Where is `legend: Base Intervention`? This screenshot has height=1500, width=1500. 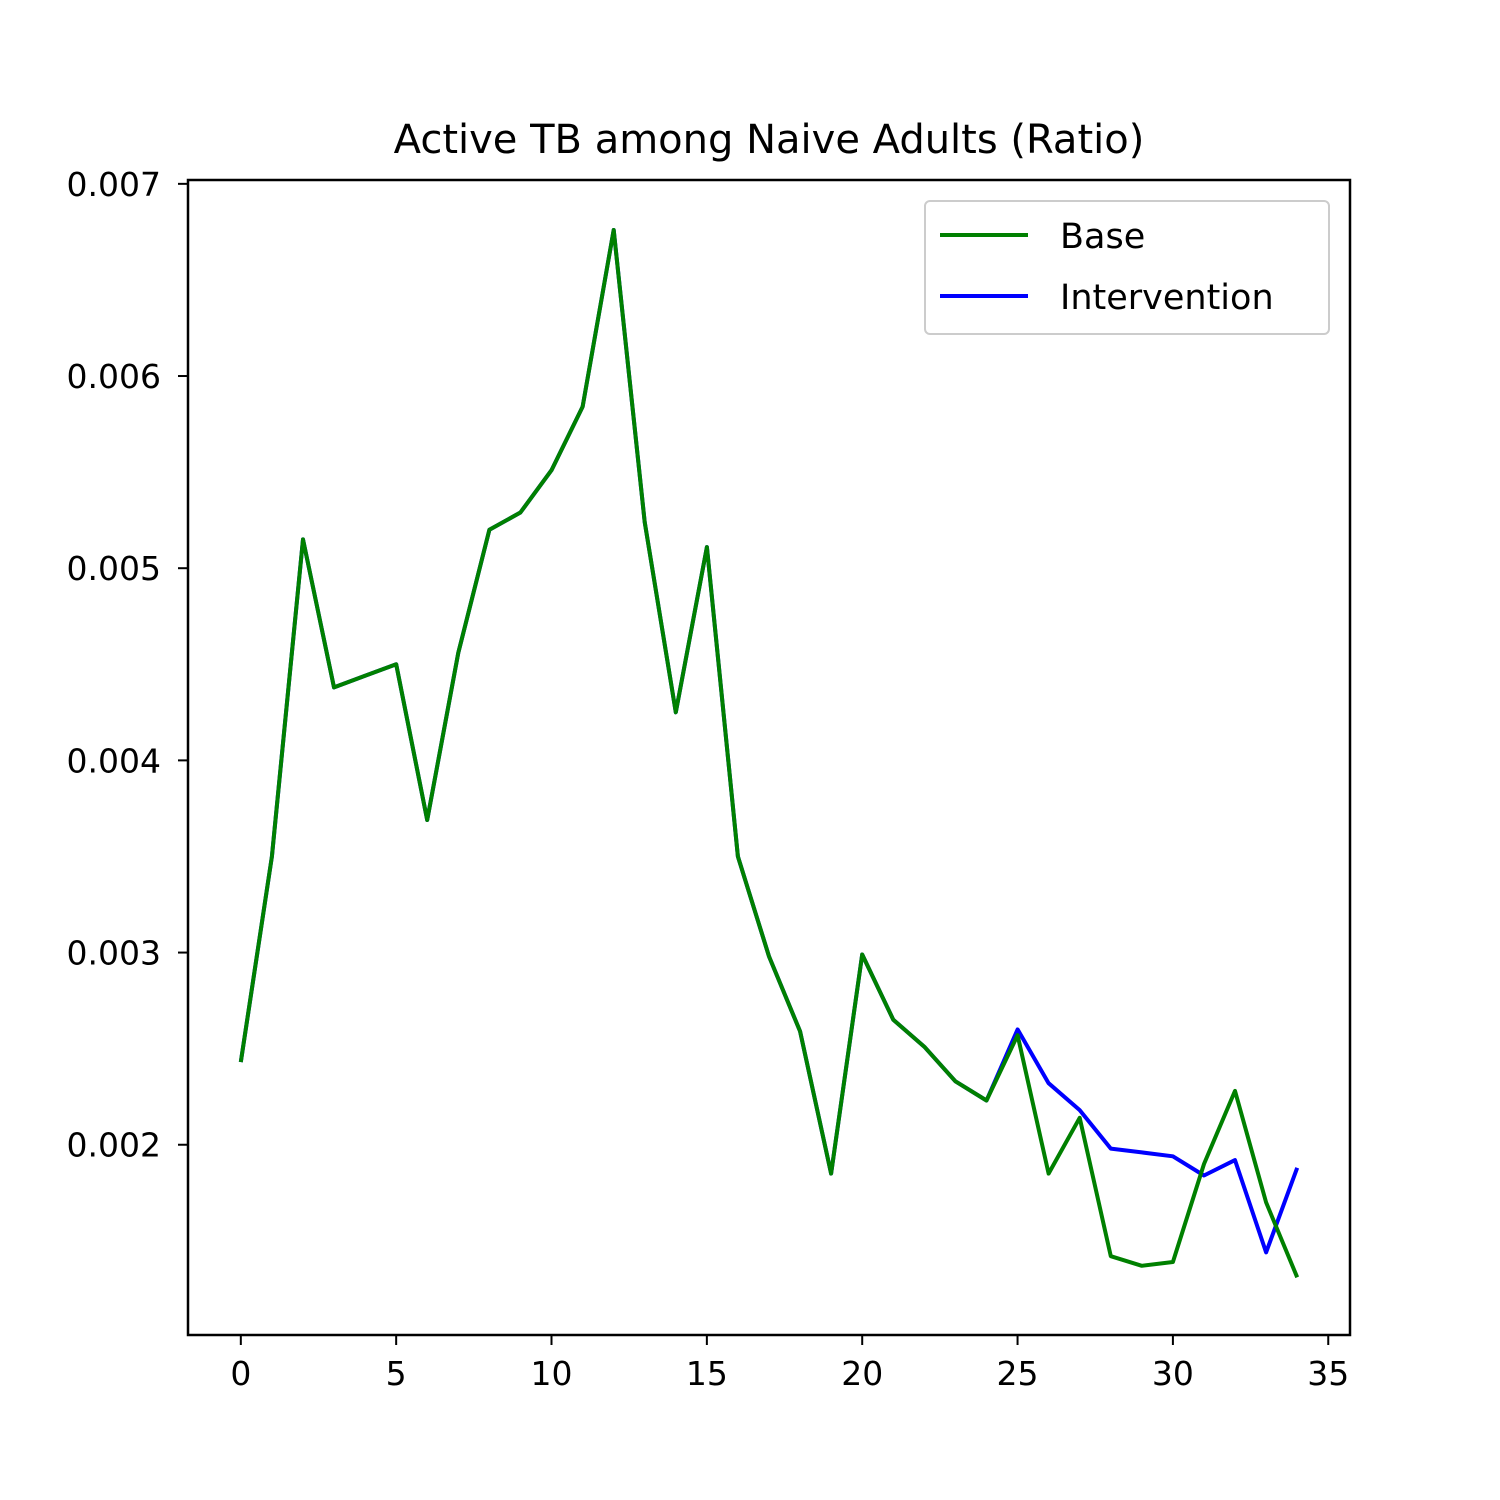
legend: Base Intervention is located at coordinates (1127, 267).